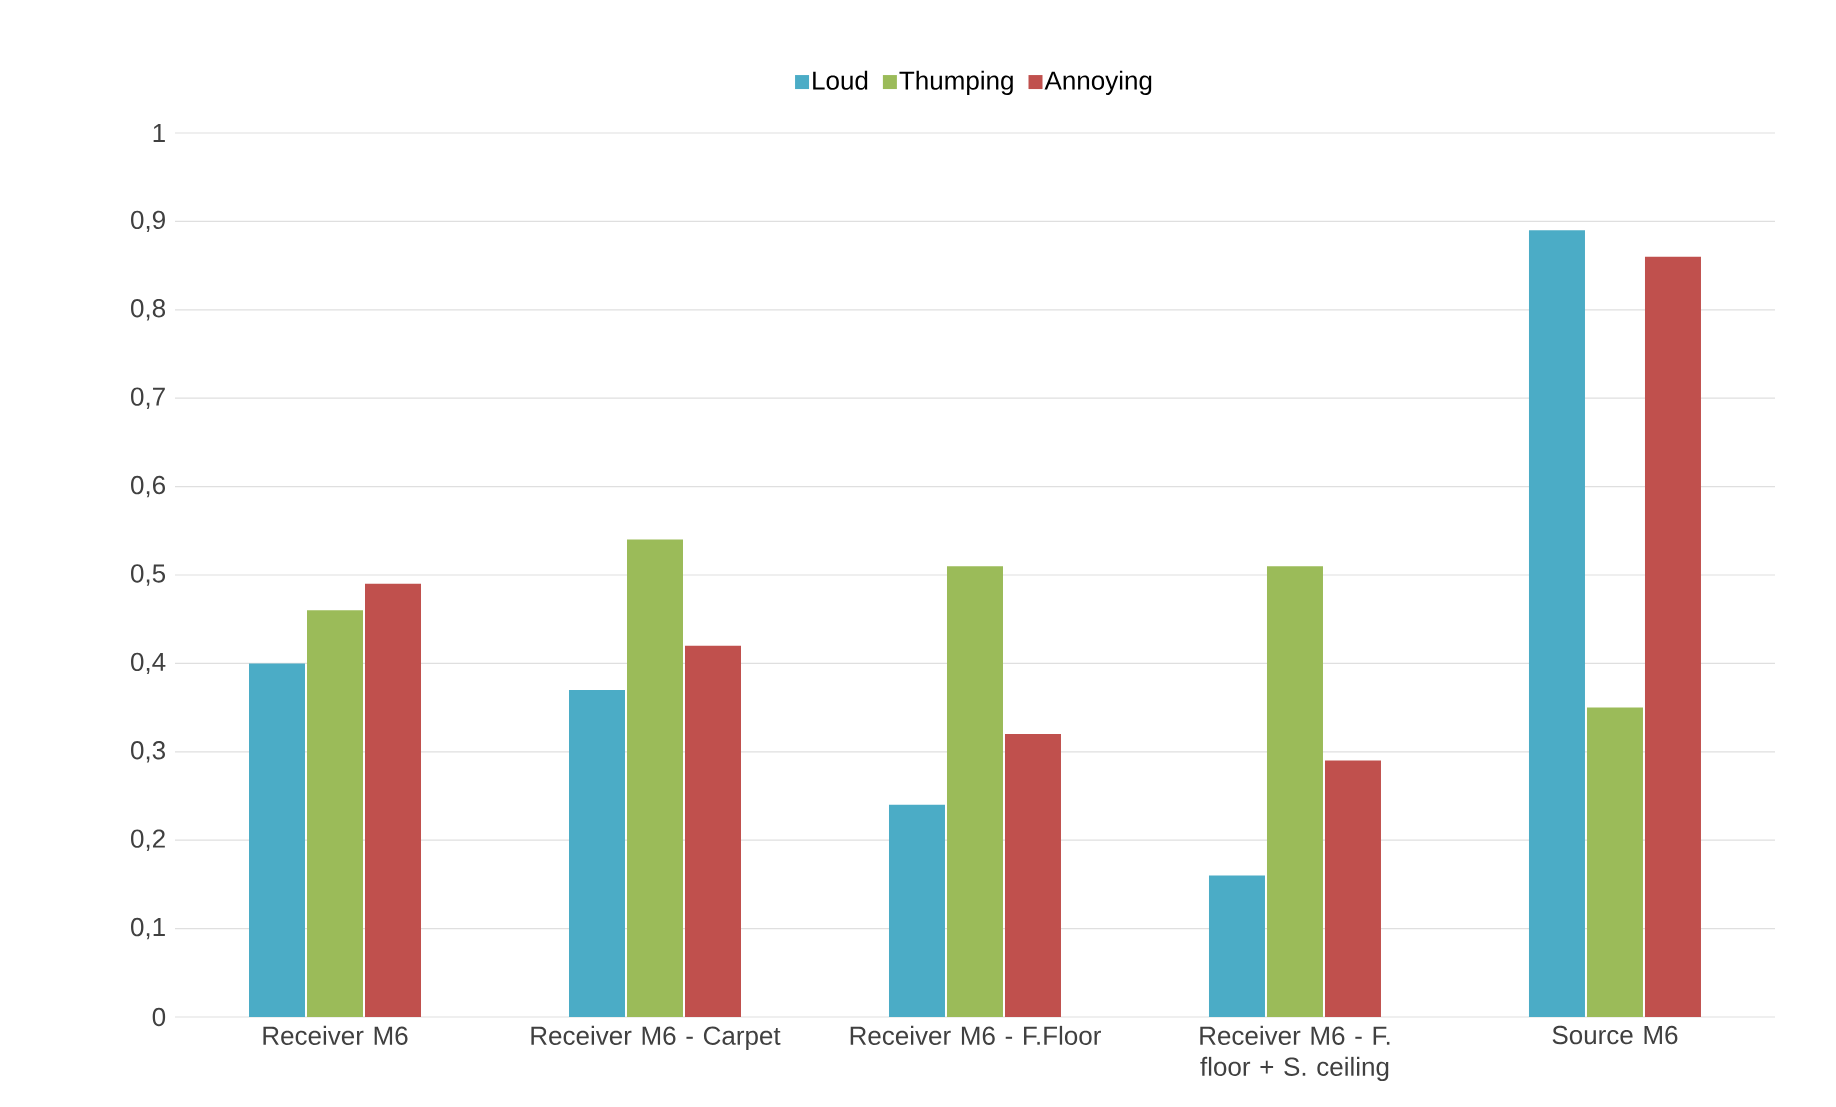 The height and width of the screenshot is (1107, 1836). Describe the element at coordinates (148, 840) in the screenshot. I see `y-tick-label: 0,2` at that location.